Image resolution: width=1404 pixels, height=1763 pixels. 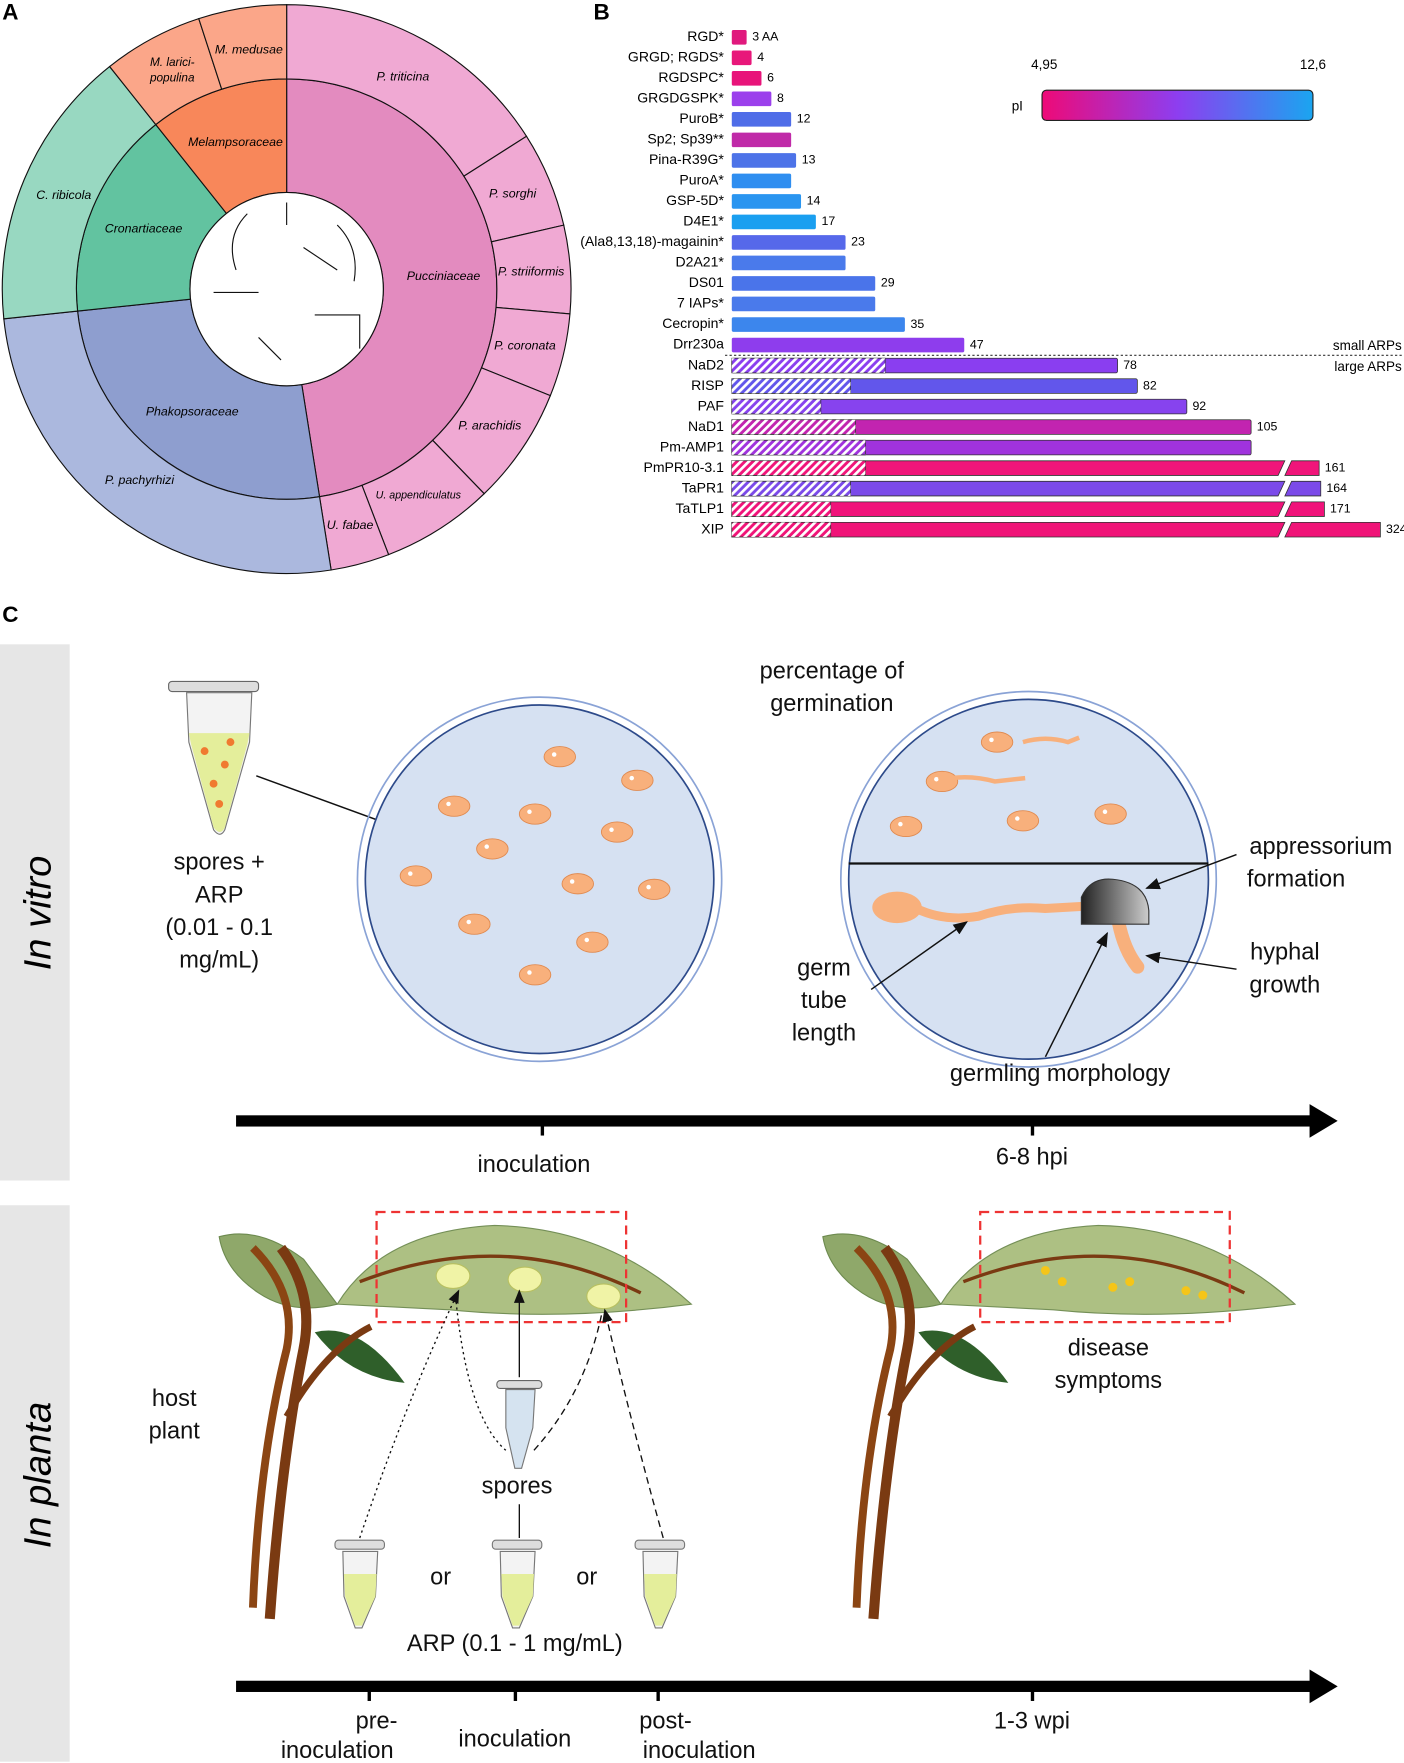 What do you see at coordinates (350, 525) in the screenshot?
I see `species-label: U. fabae` at bounding box center [350, 525].